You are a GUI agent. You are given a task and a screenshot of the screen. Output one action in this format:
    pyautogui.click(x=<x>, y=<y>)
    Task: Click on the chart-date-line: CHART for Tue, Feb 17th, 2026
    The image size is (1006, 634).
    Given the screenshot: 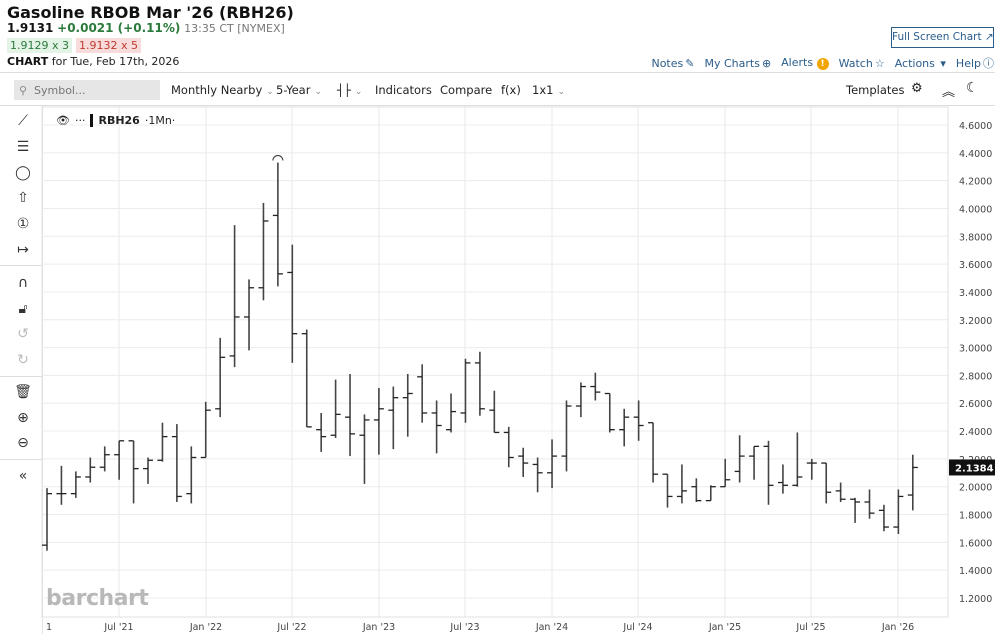 What is the action you would take?
    pyautogui.click(x=93, y=61)
    